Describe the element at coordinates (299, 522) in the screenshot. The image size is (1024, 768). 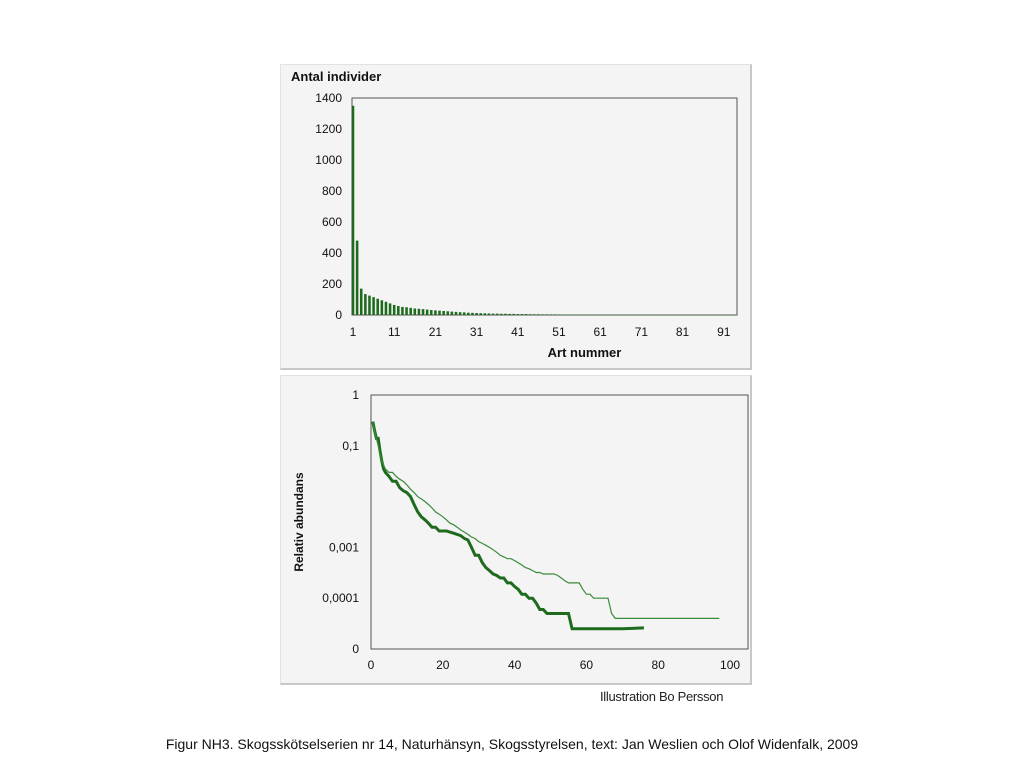
I see `y-axis-label: Relativ abundans` at that location.